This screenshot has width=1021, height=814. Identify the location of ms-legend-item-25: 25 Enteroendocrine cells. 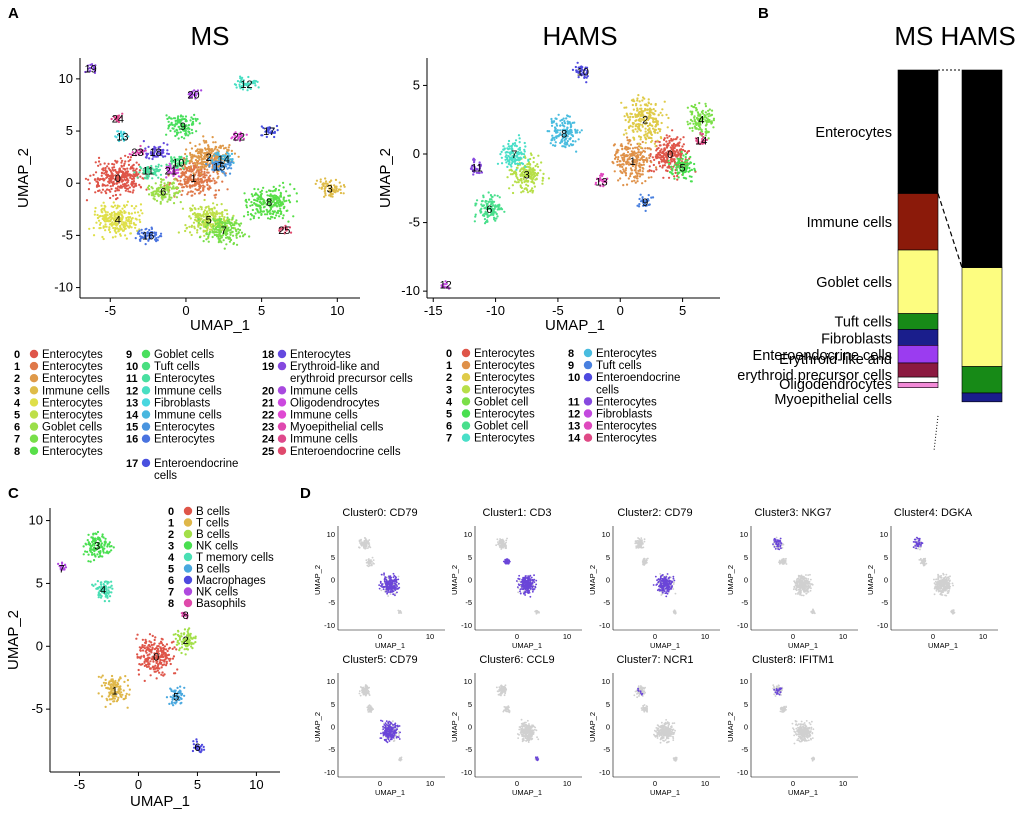
(331, 452).